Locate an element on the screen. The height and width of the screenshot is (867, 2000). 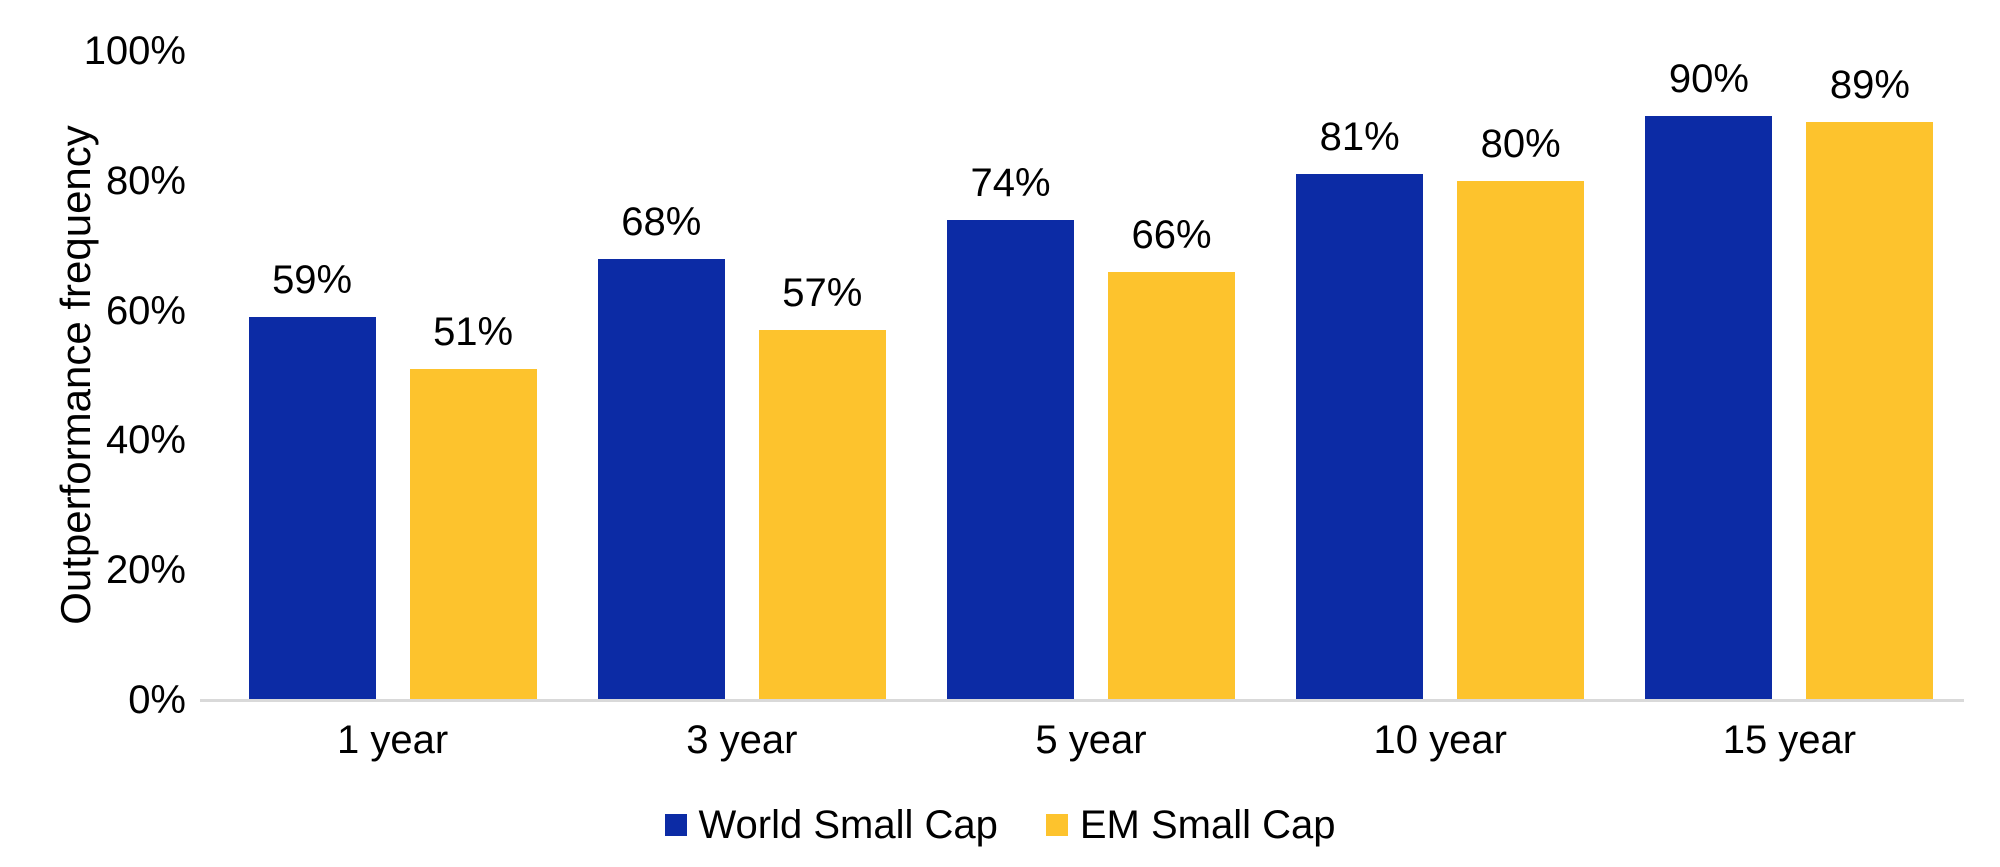
bar-value-label: 89% is located at coordinates (1869, 85).